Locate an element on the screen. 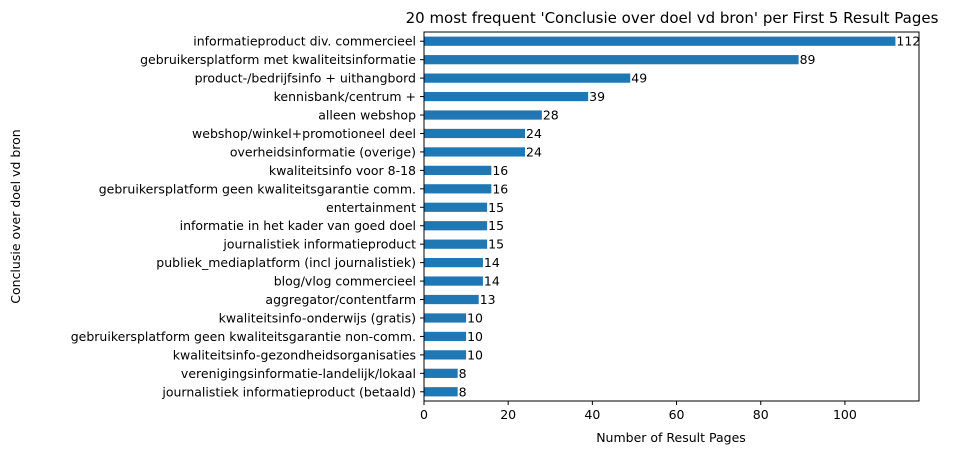 The image size is (976, 455). y-category-label: kwaliteitsinfo voor 8-18 is located at coordinates (342, 170).